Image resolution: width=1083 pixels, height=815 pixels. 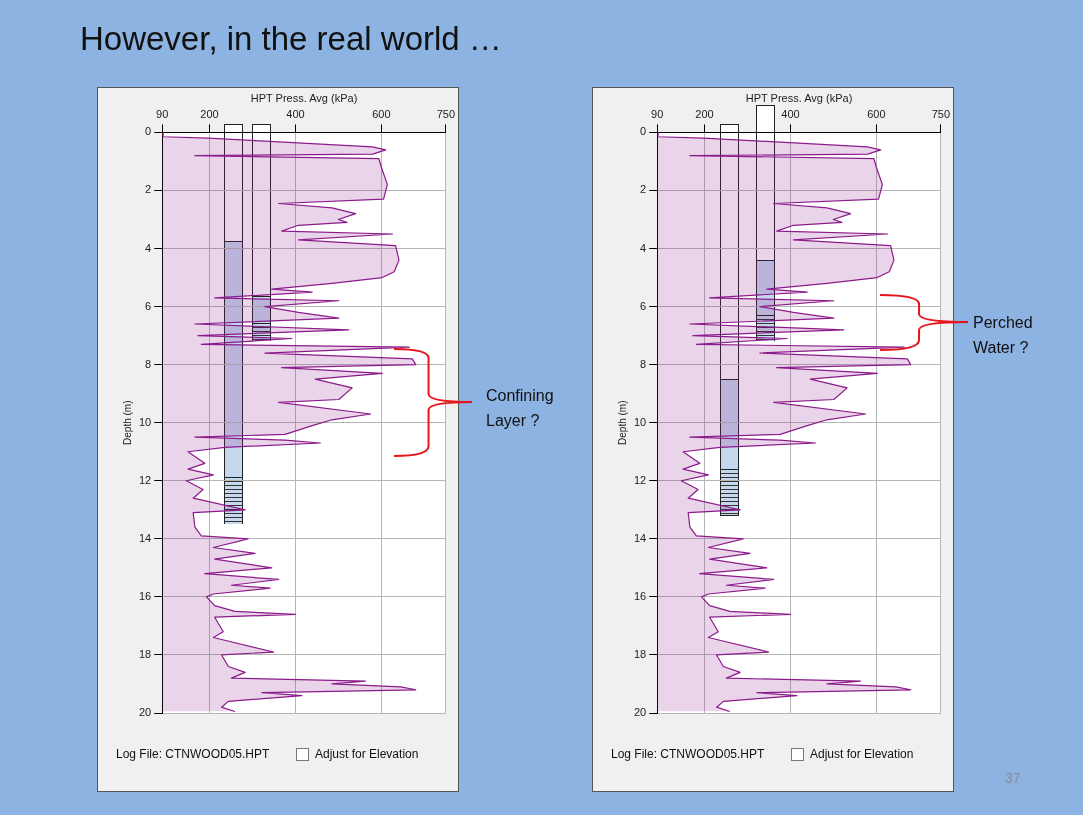 I want to click on text: 37, so click(x=1013, y=778).